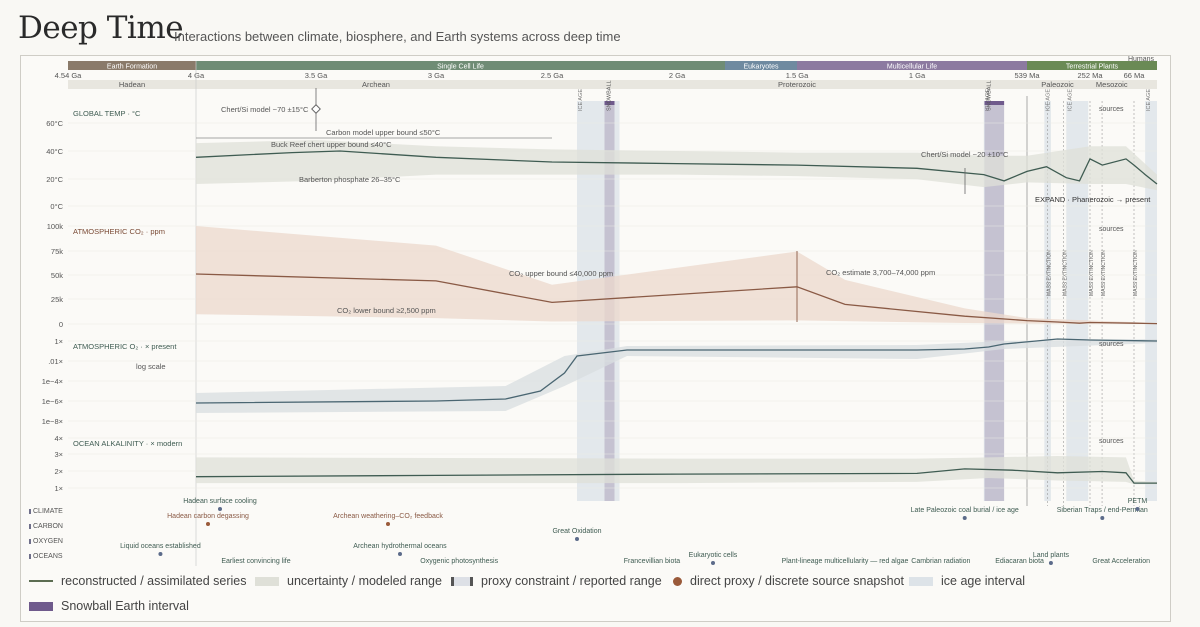  What do you see at coordinates (267, 581) in the screenshot?
I see `band-swatch` at bounding box center [267, 581].